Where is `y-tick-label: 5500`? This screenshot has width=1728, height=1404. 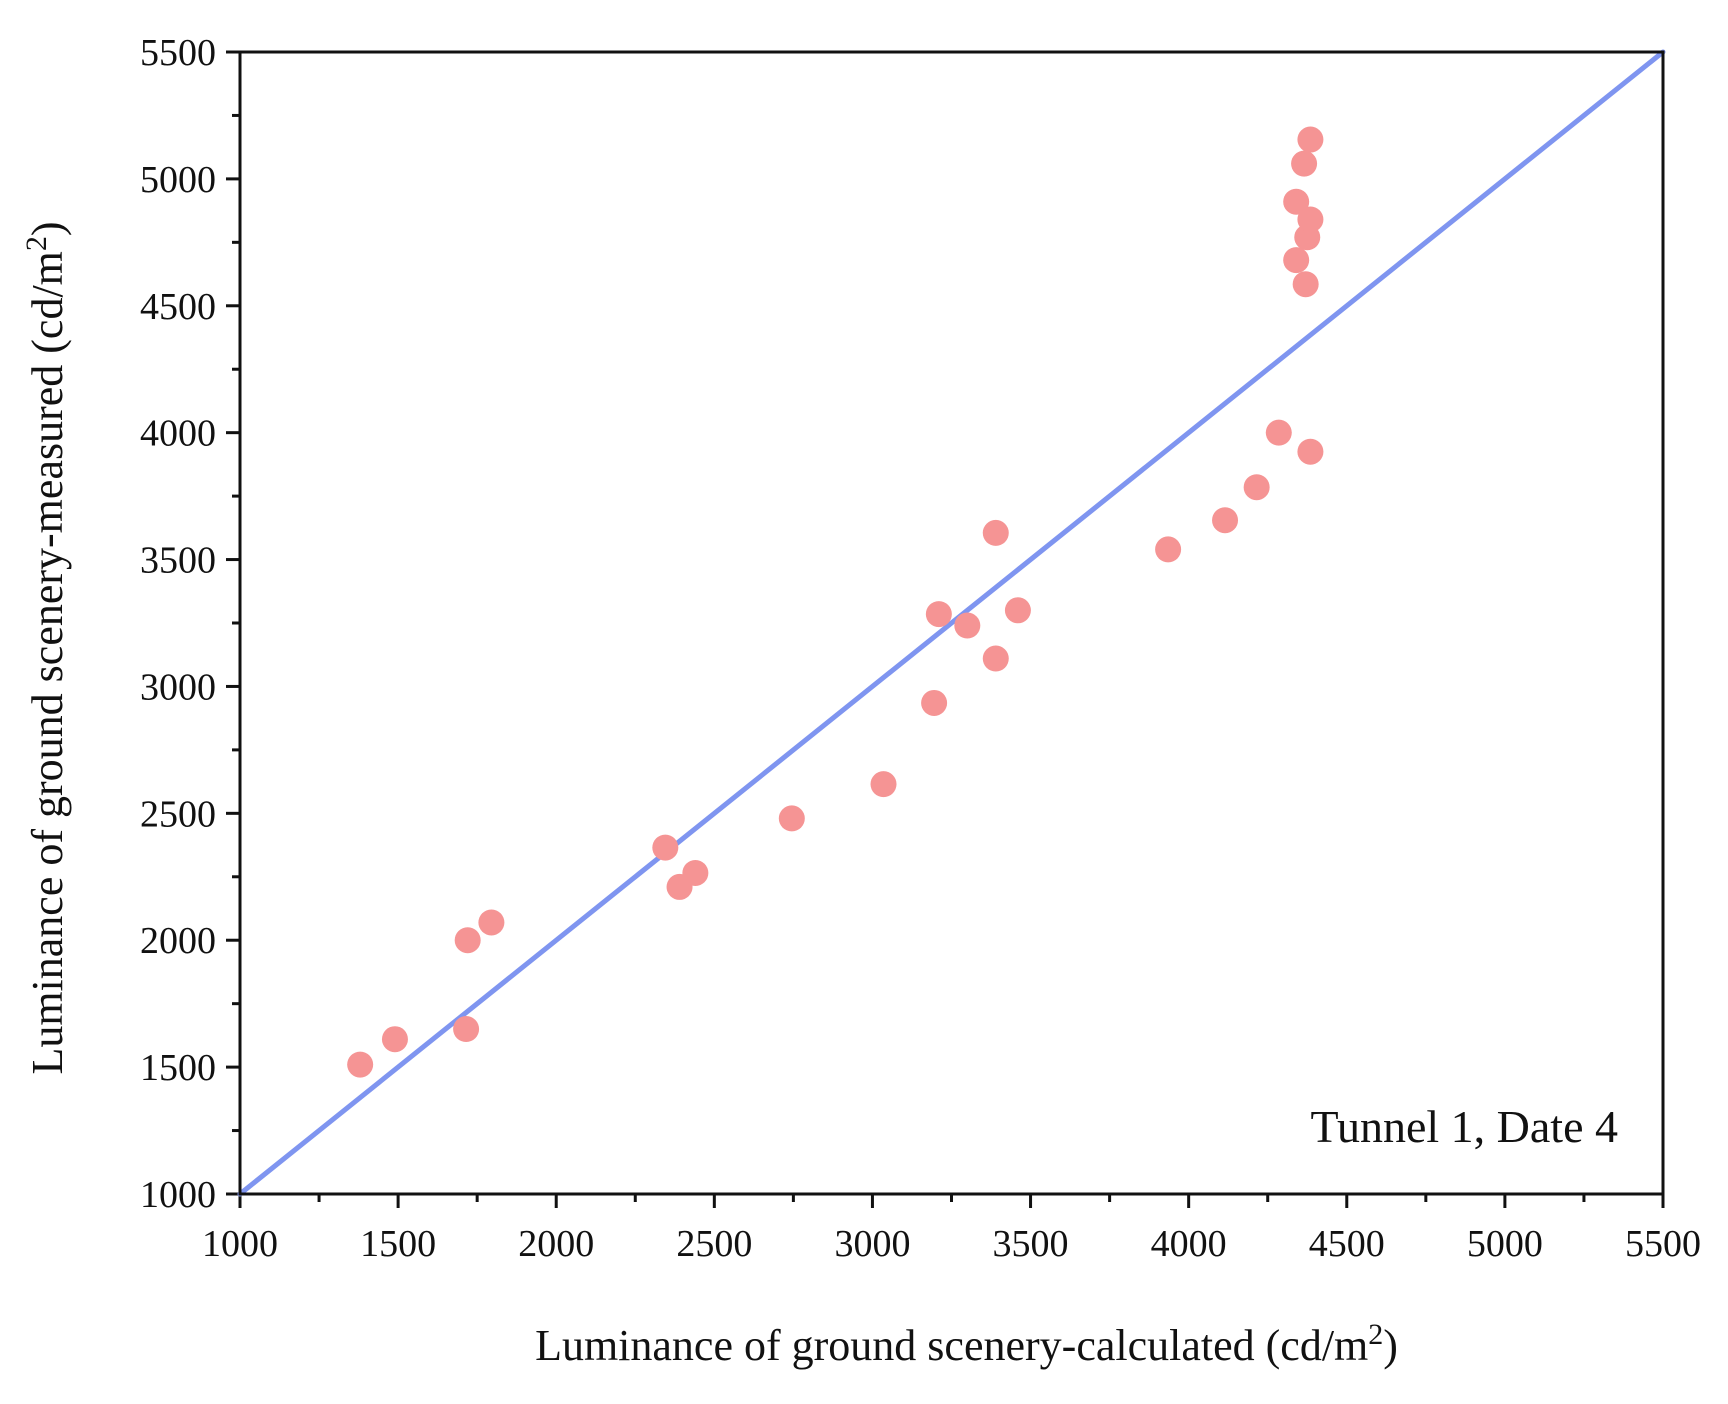 y-tick-label: 5500 is located at coordinates (178, 53).